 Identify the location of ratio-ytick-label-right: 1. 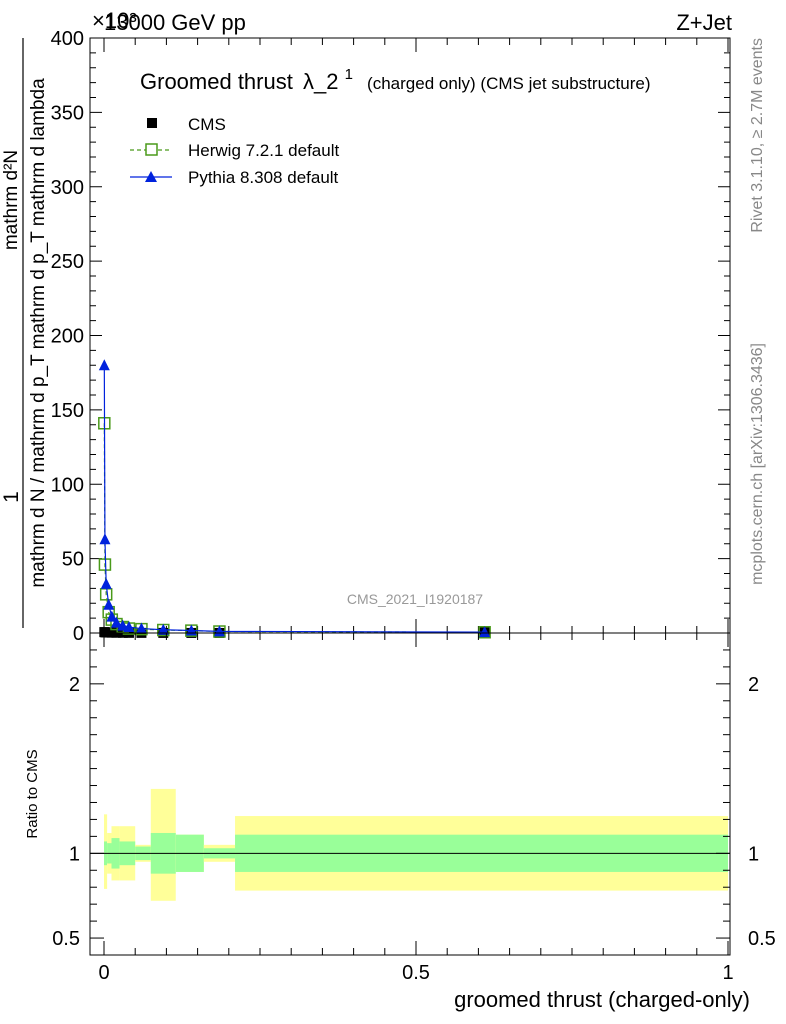
(753, 854).